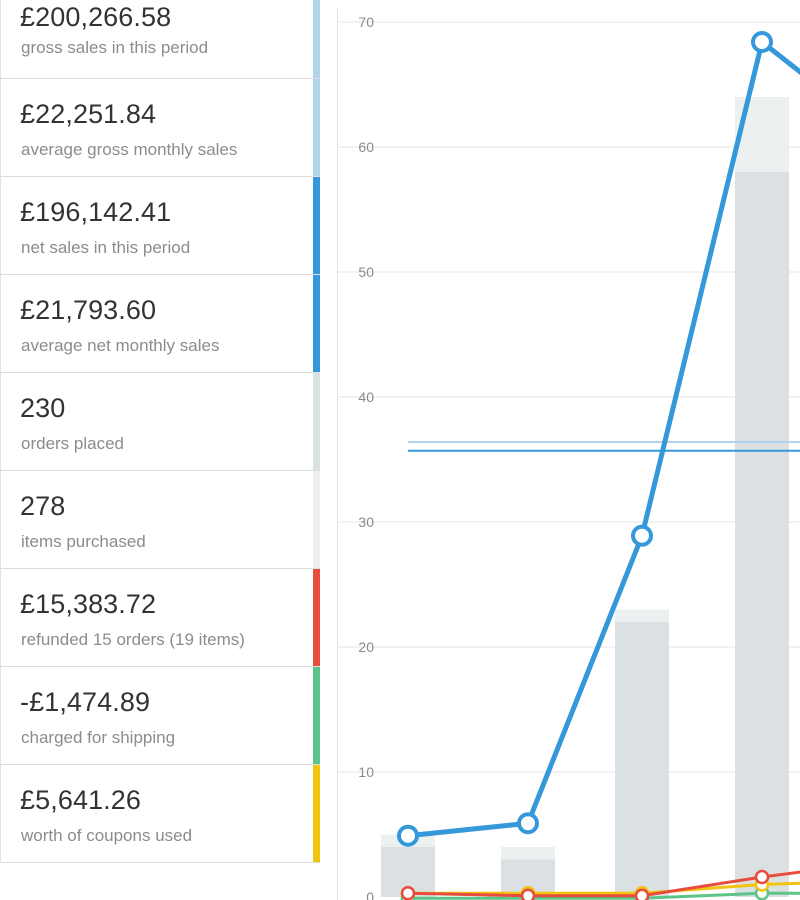 The image size is (800, 900). What do you see at coordinates (366, 772) in the screenshot?
I see `y-tick-label: 10` at bounding box center [366, 772].